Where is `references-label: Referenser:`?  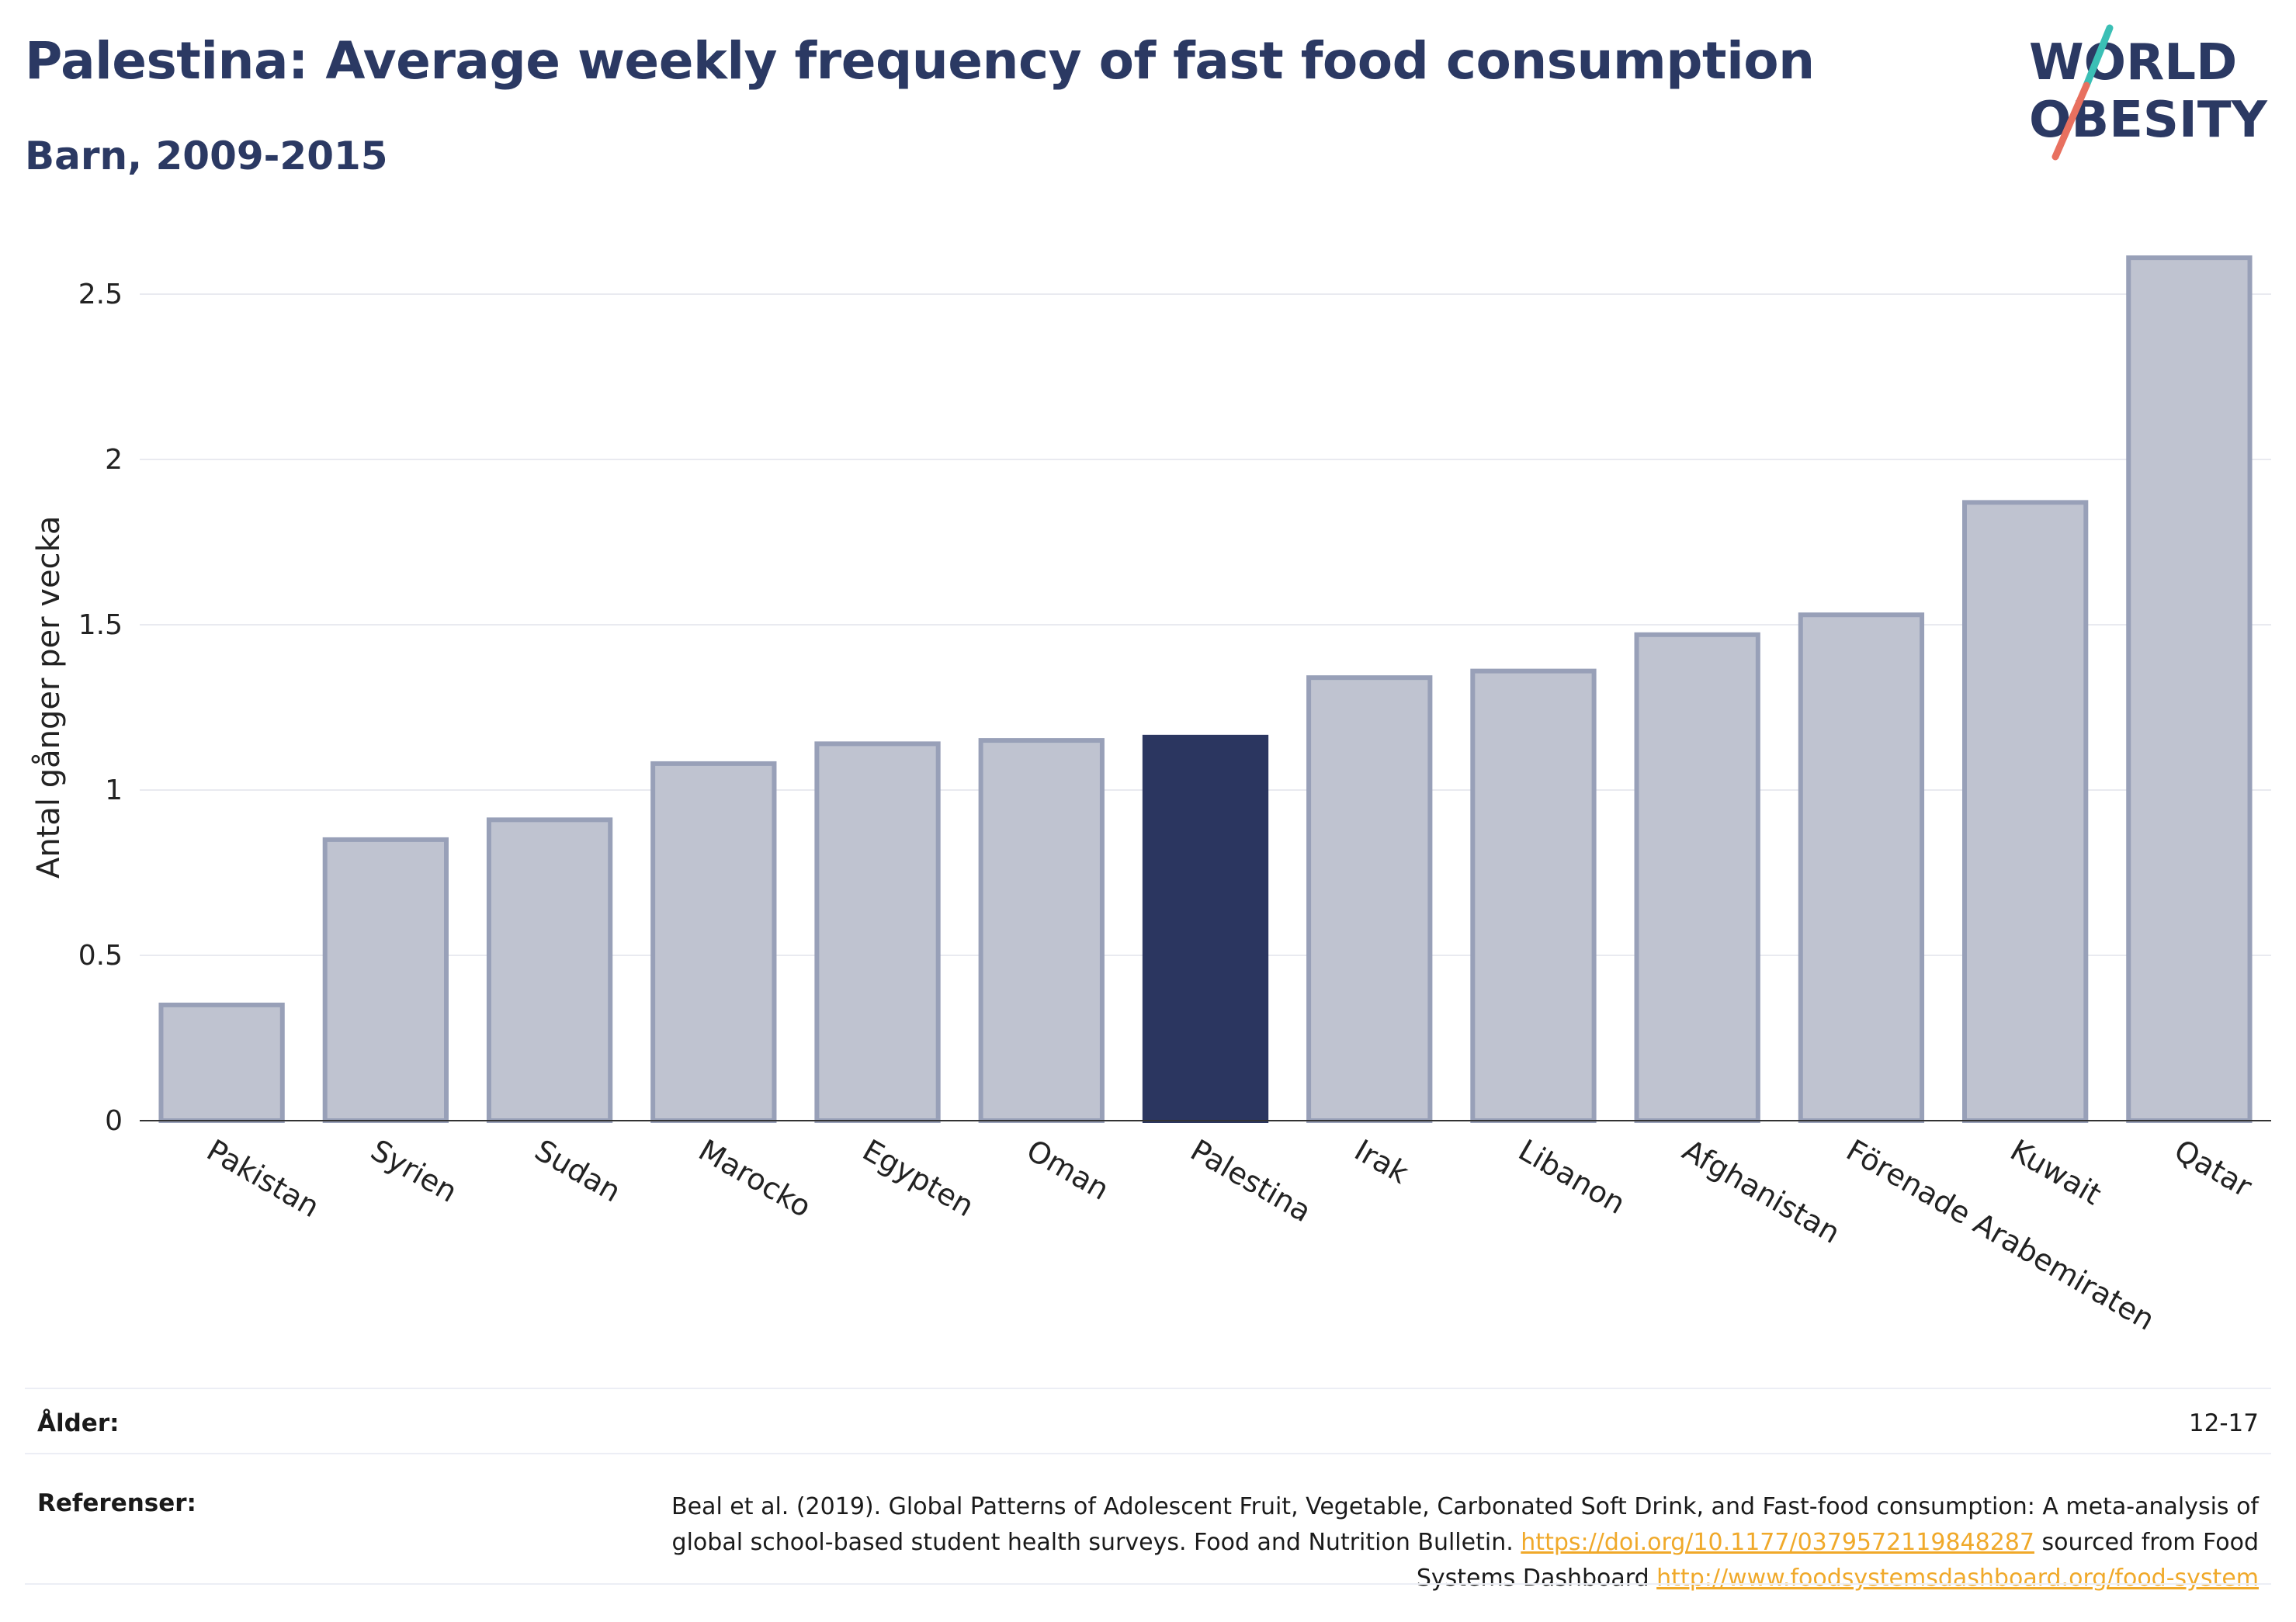
references-label: Referenser: is located at coordinates (116, 1503).